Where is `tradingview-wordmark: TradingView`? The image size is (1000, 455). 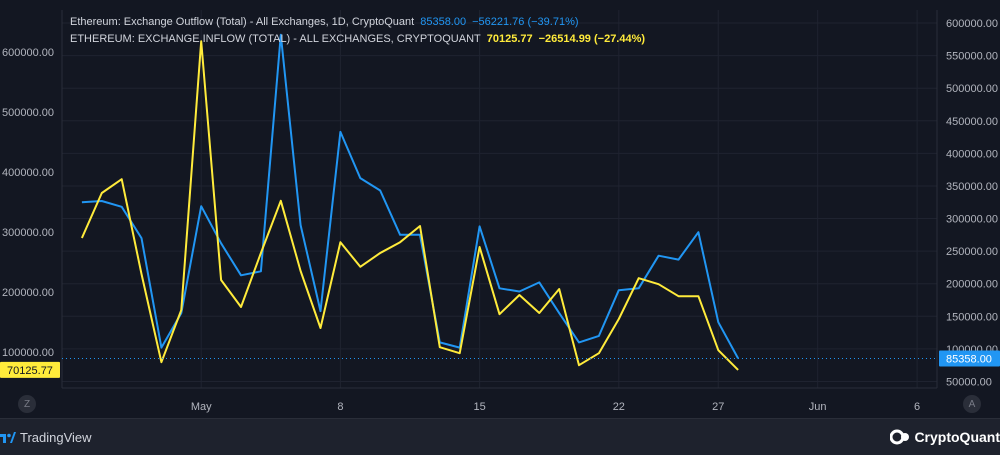 tradingview-wordmark: TradingView is located at coordinates (56, 437).